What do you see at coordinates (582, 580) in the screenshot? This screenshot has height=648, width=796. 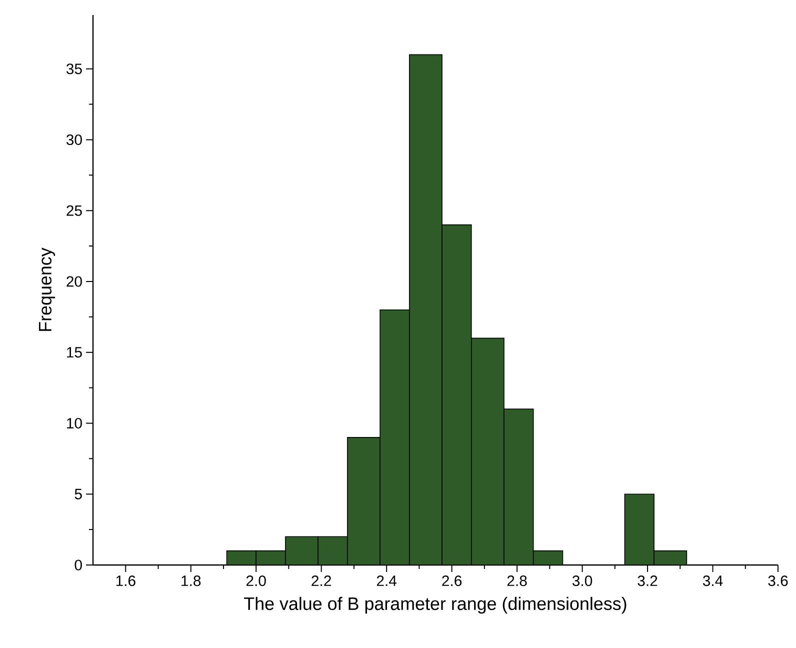 I see `x-tick-label: 3.0` at bounding box center [582, 580].